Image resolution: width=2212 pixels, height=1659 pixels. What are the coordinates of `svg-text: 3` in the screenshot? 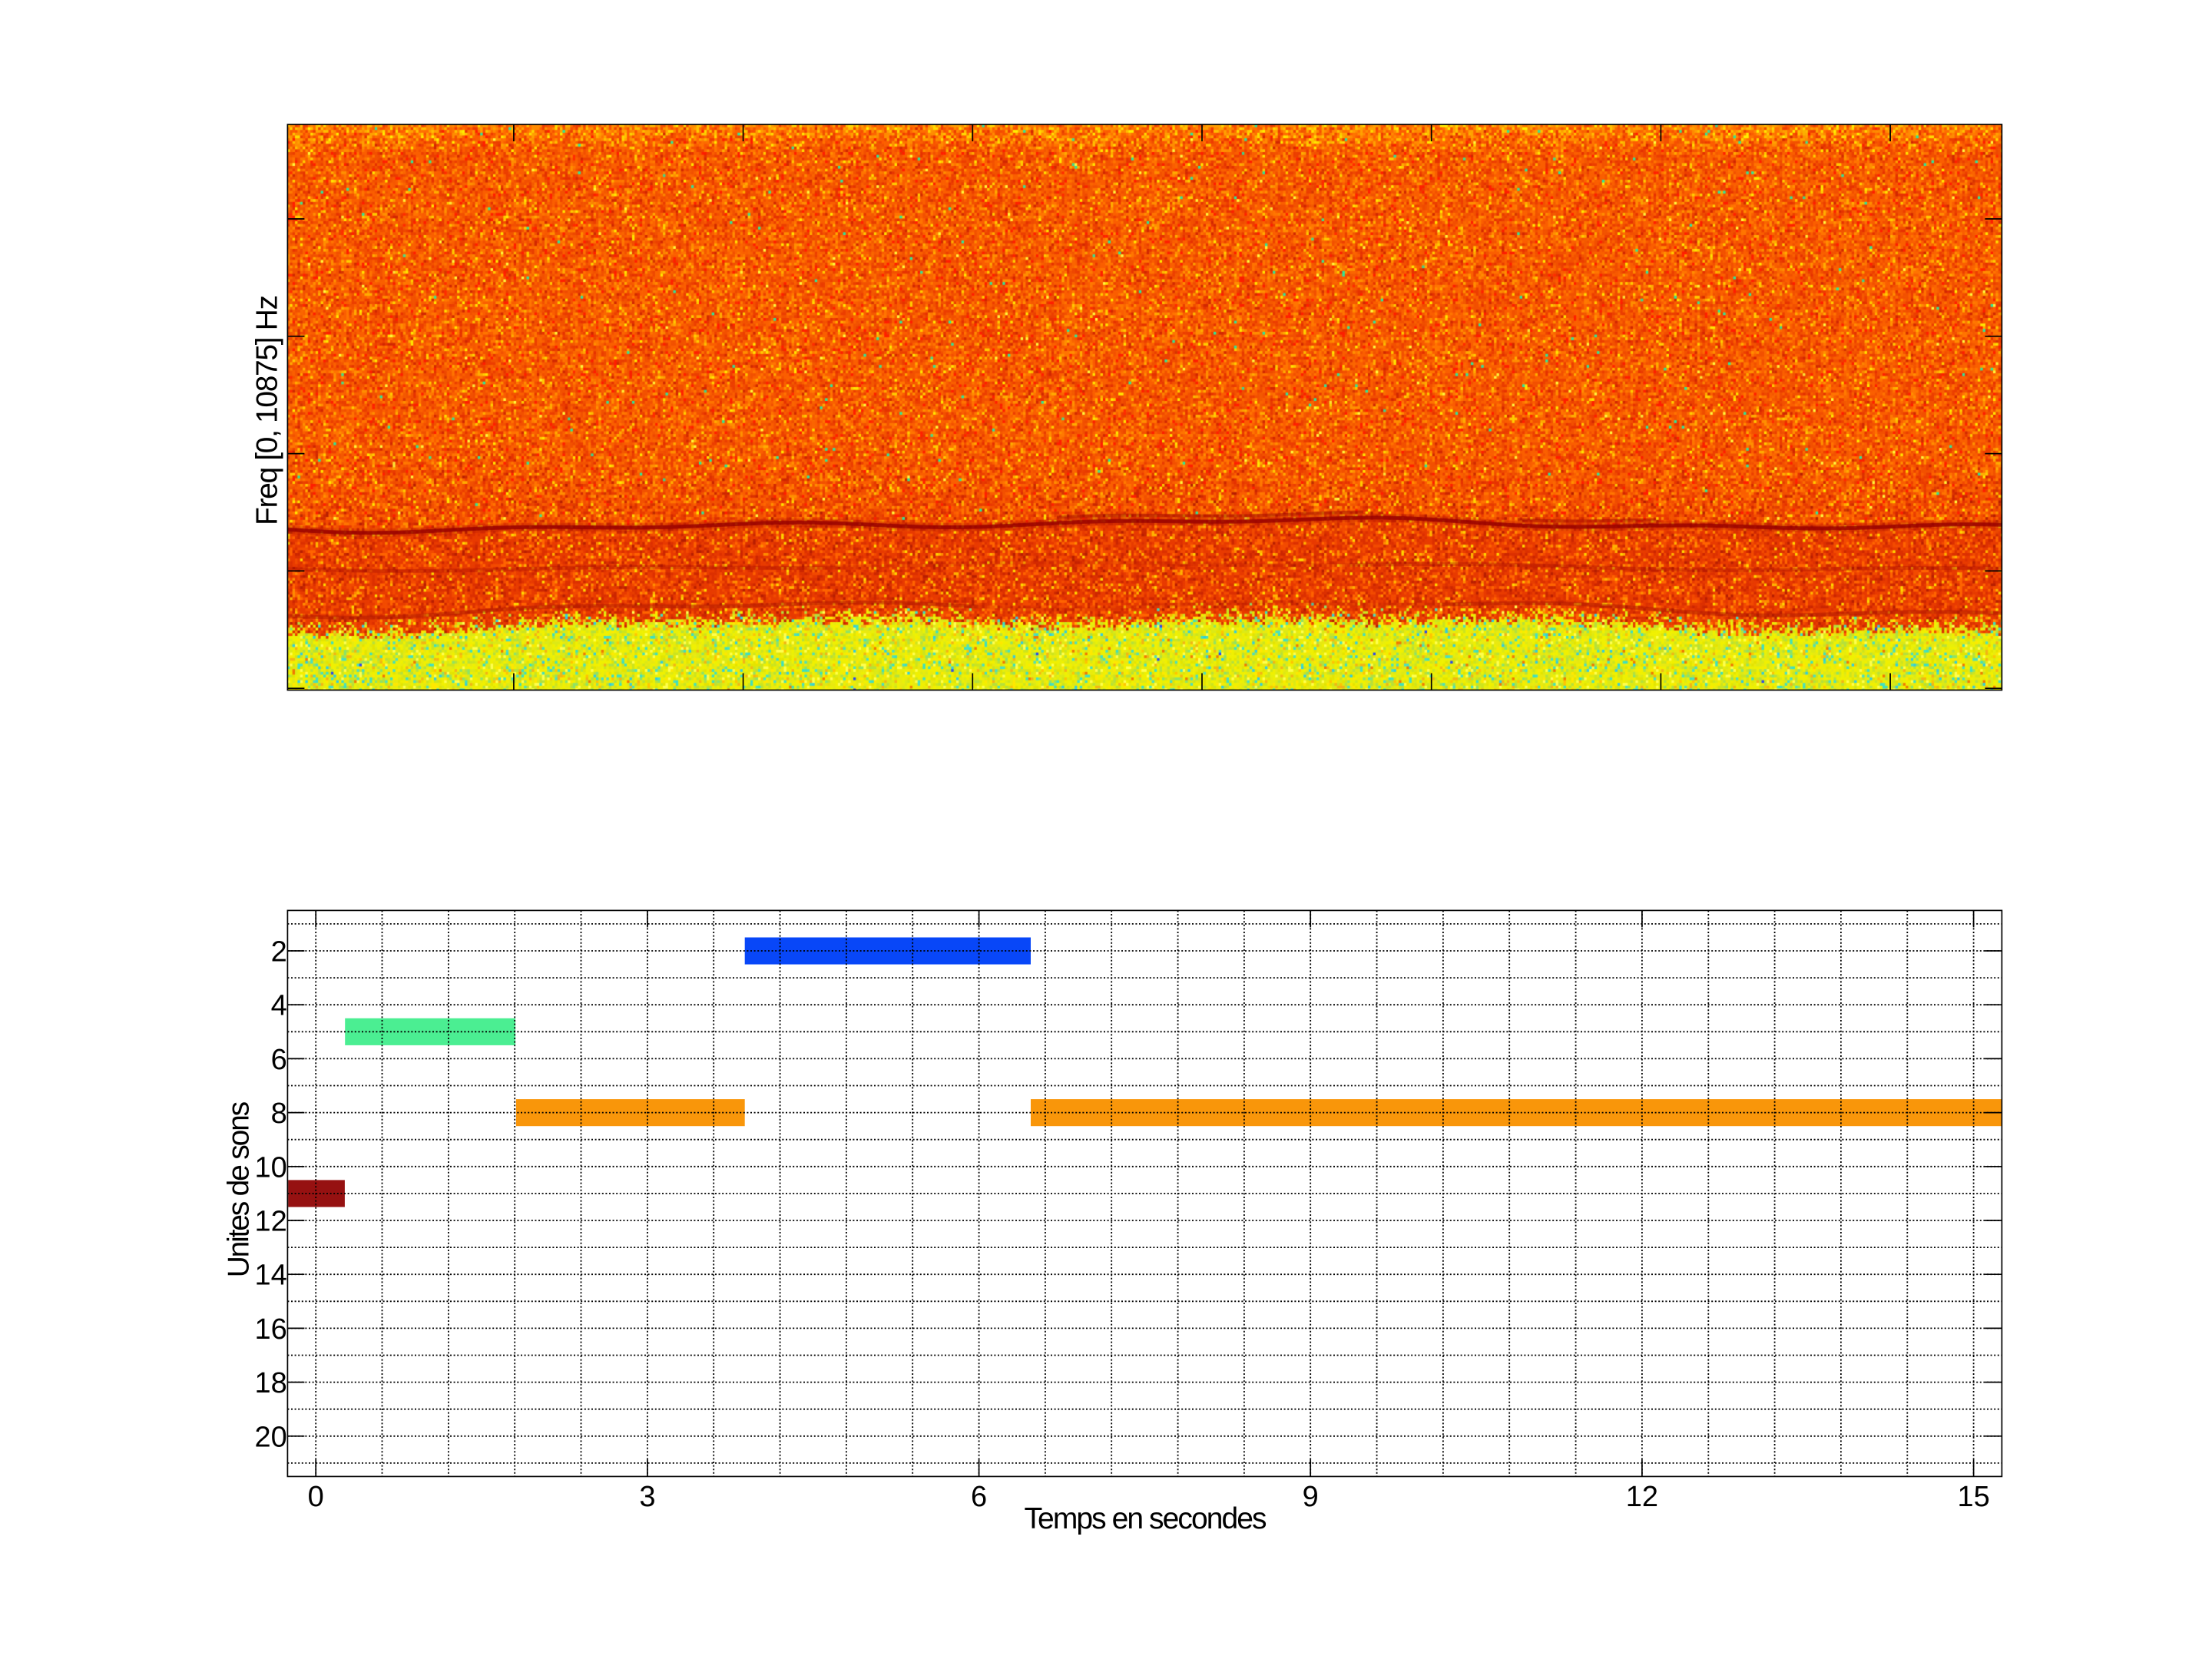 It's located at (647, 1497).